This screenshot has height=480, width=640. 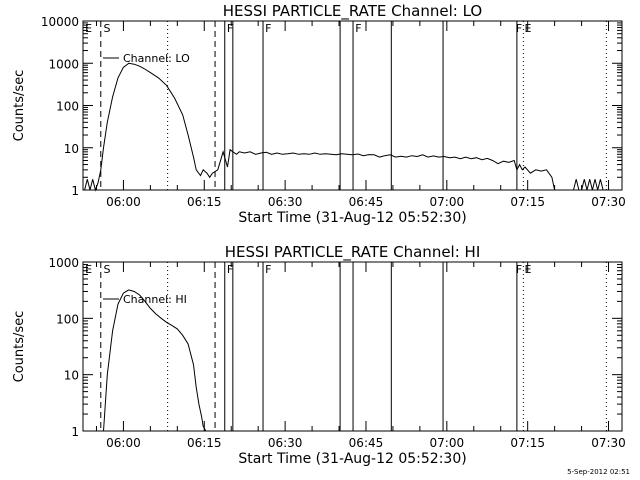 What do you see at coordinates (60, 22) in the screenshot?
I see `y-tick-label: 10000` at bounding box center [60, 22].